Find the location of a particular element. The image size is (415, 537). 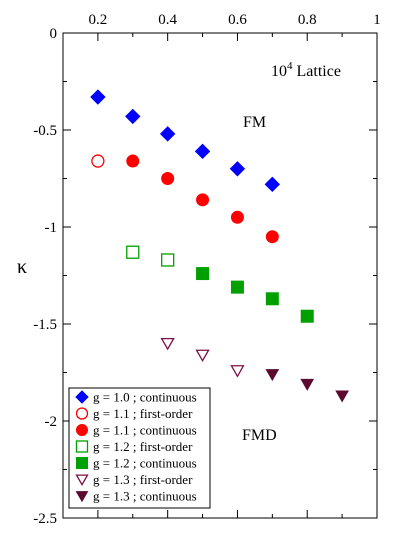

lattice-word: Lattice is located at coordinates (317, 71).